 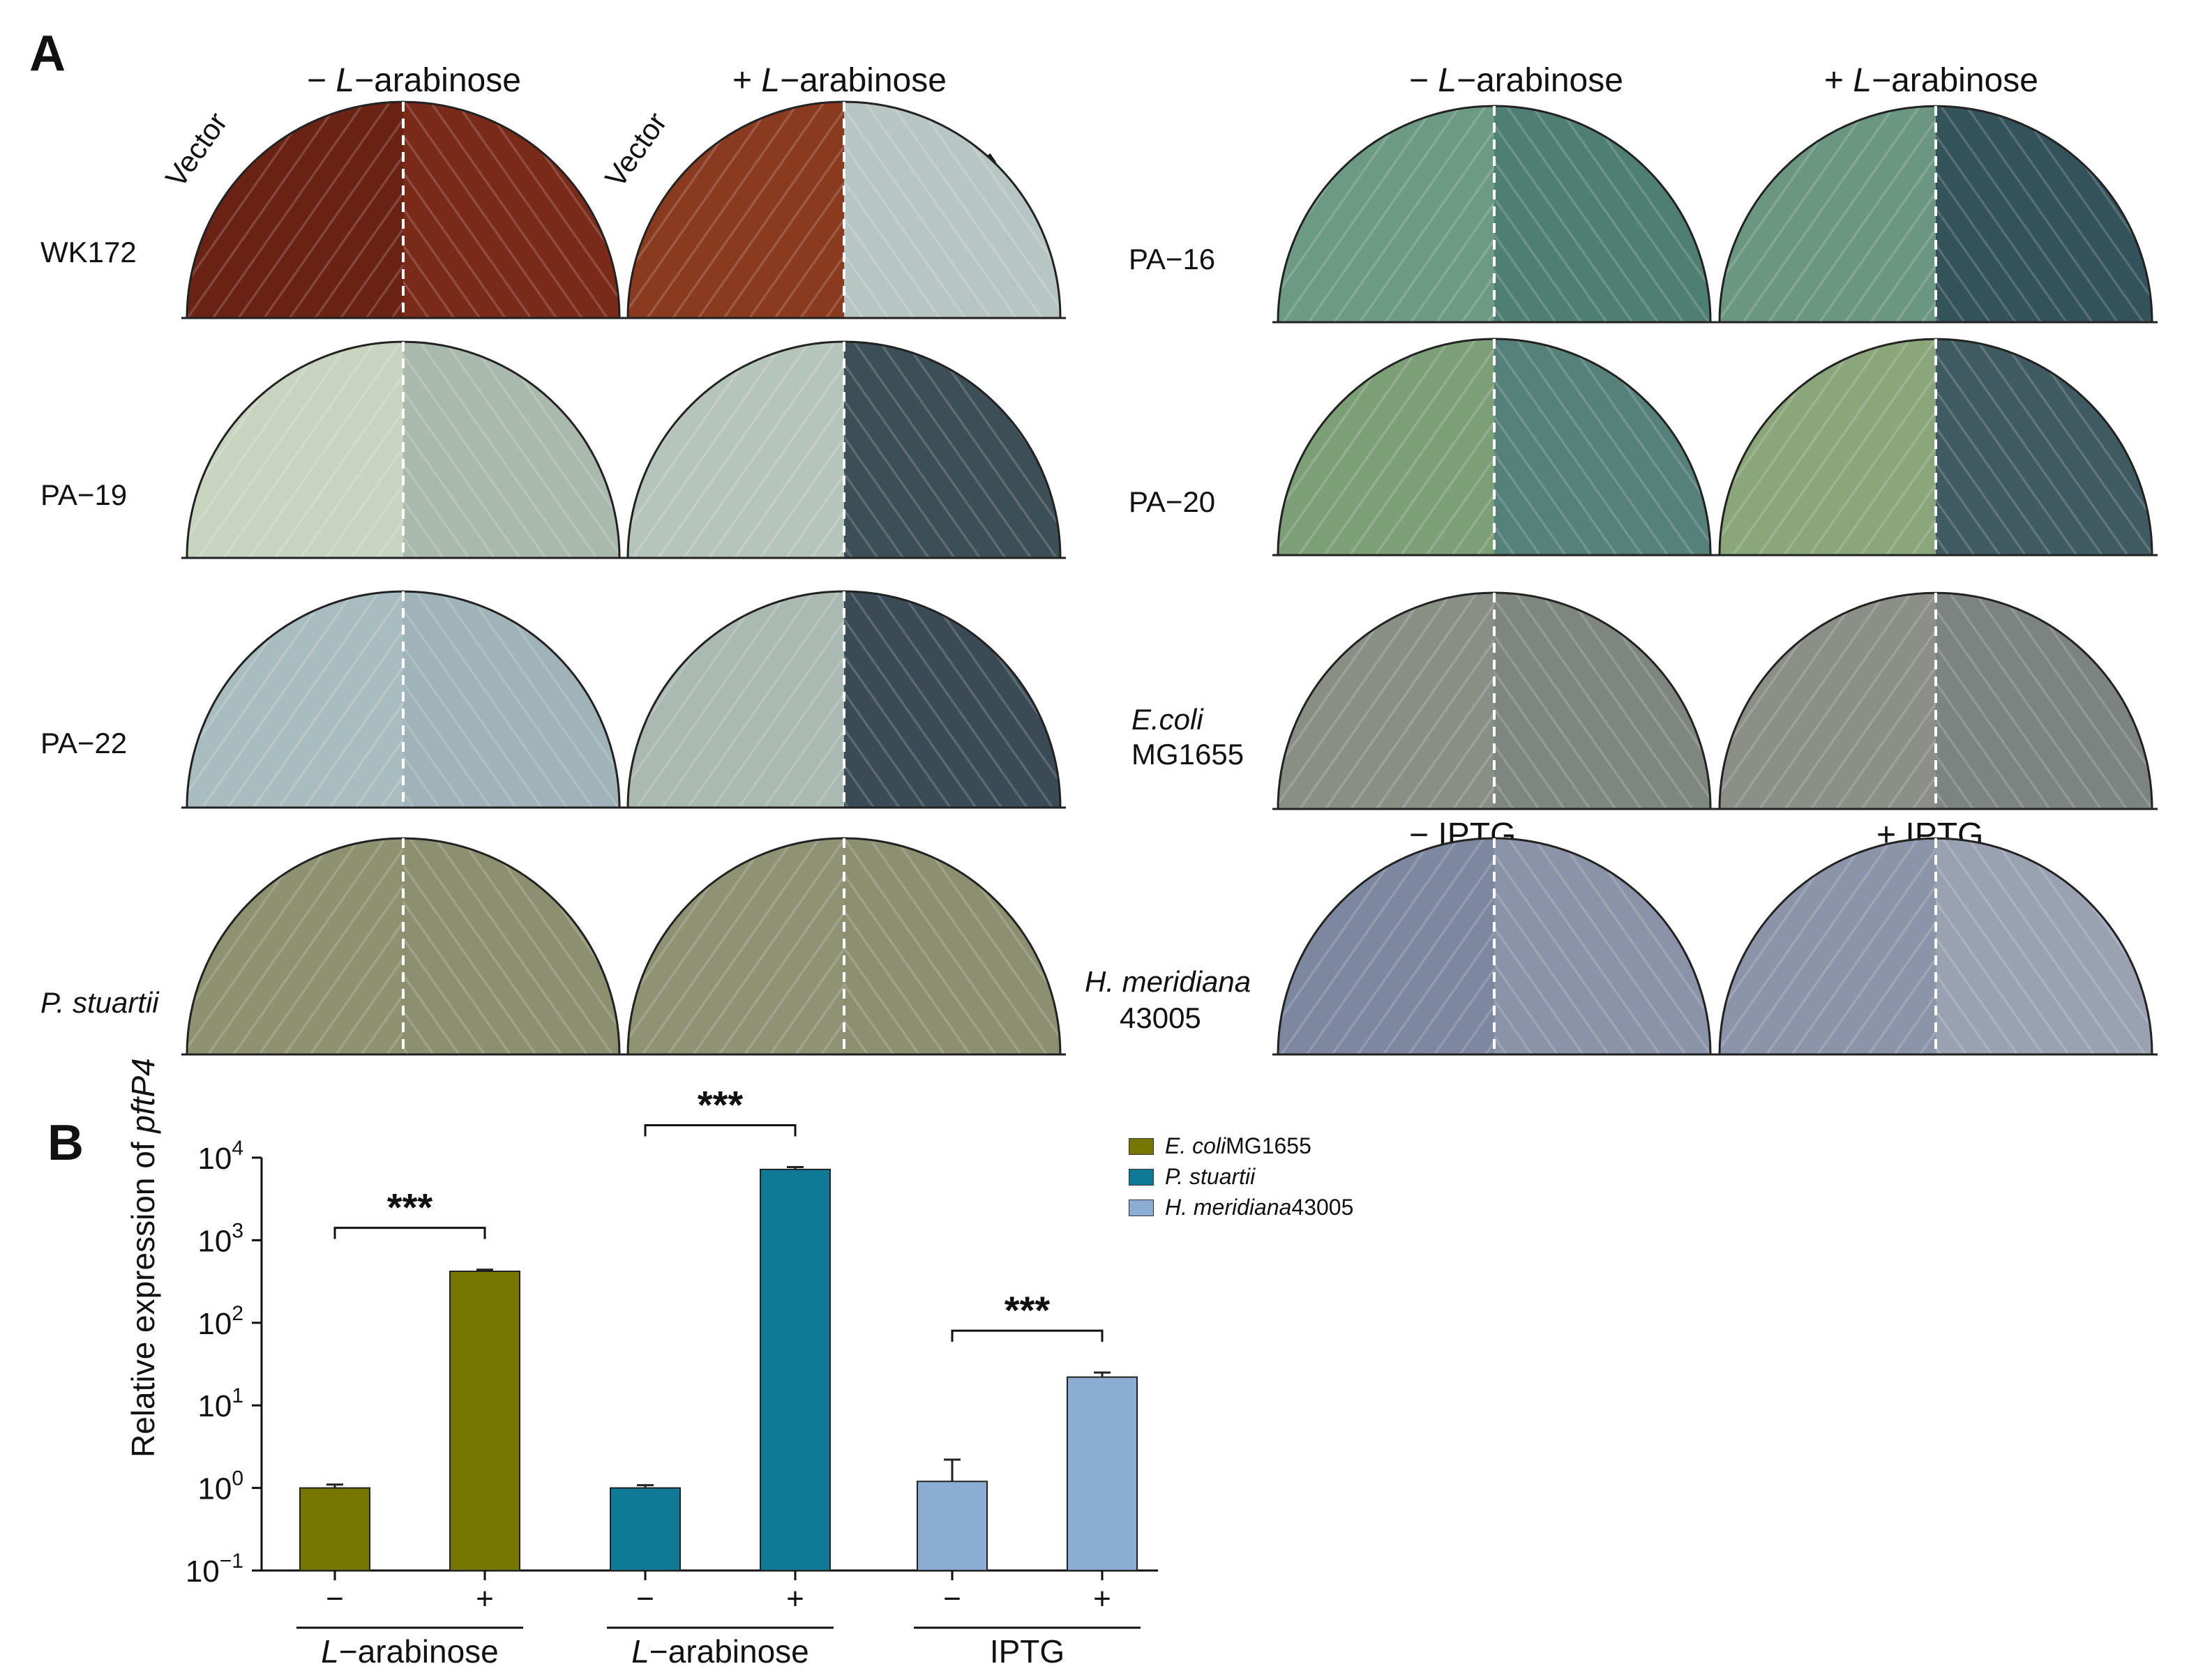 I want to click on legend-item: E. coli MG1655, so click(x=1220, y=1146).